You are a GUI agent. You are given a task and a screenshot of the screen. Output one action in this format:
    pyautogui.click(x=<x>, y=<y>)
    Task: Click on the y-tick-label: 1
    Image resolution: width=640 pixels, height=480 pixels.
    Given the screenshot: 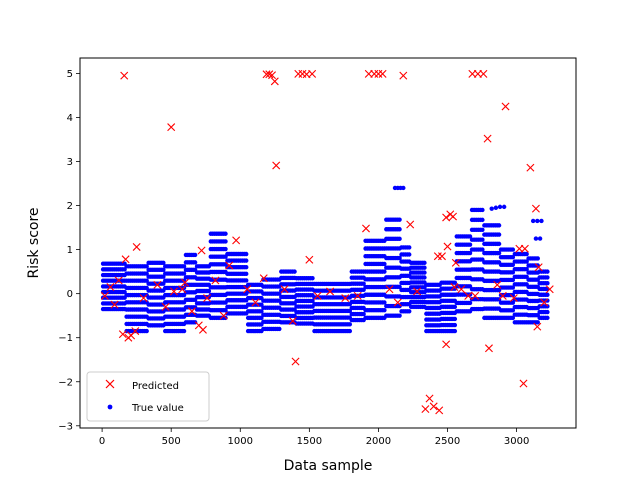 What is the action you would take?
    pyautogui.click(x=70, y=250)
    